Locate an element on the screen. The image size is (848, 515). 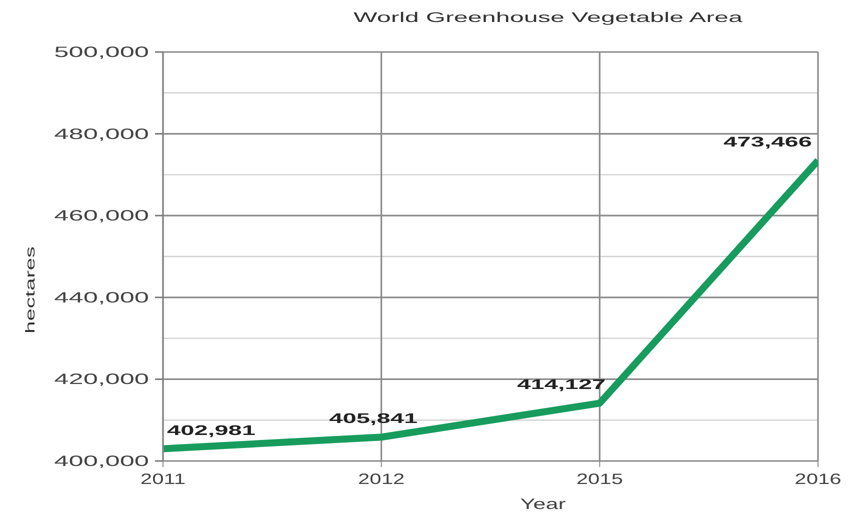
y-tick-label: 460,000 is located at coordinates (102, 215).